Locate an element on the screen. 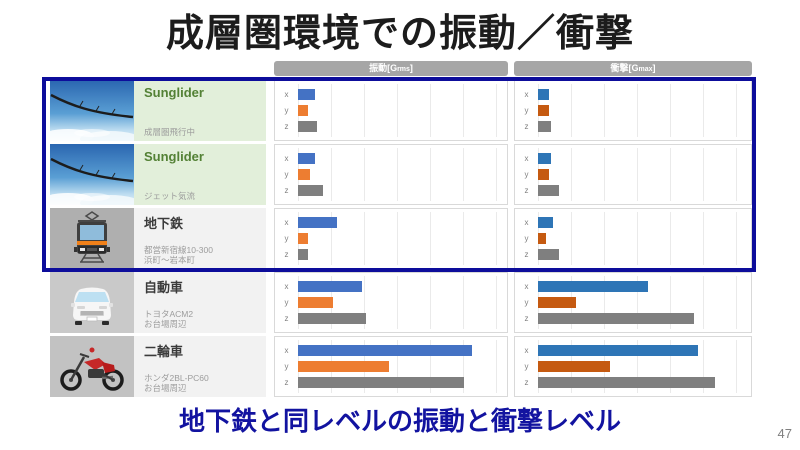 Image resolution: width=800 pixels, height=450 pixels. vehicle-name: 二輪車 is located at coordinates (164, 351).